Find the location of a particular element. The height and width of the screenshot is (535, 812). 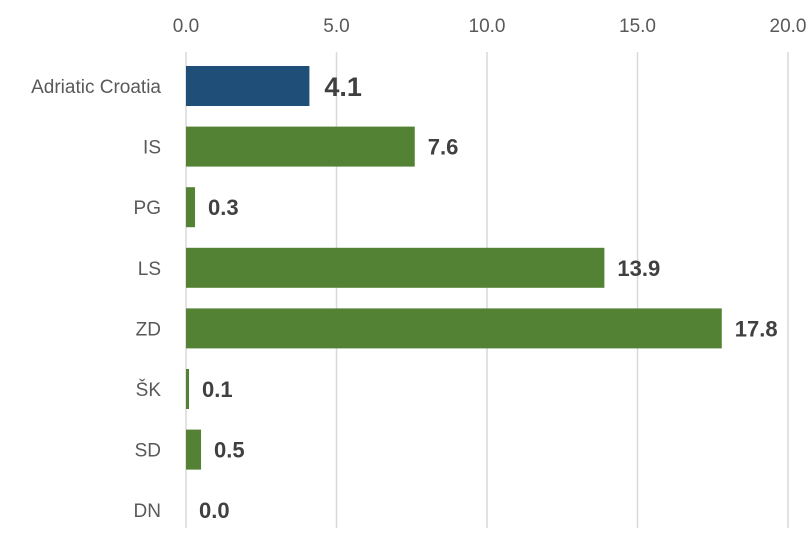

x-tick-label: 5.0 is located at coordinates (336, 26).